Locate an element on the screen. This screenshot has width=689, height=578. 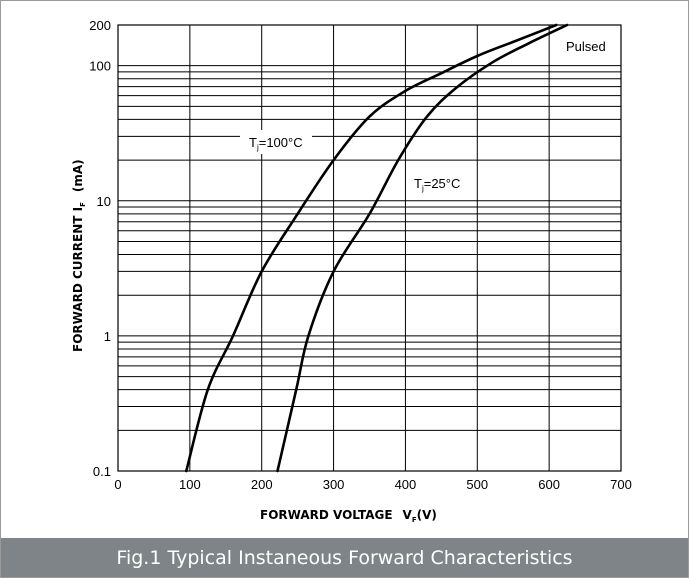
pulsed-annotation: Pulsed is located at coordinates (586, 46).